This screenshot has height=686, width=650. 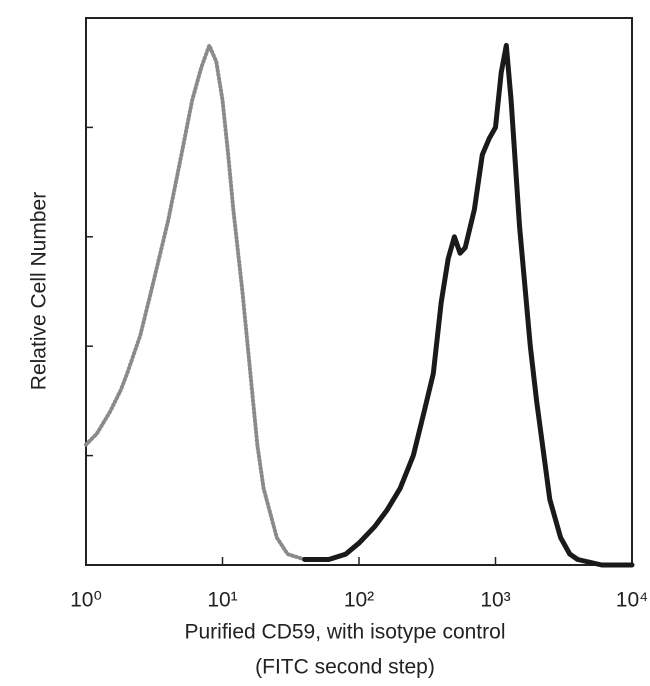 I want to click on x-tick-label: 10⁰, so click(x=86, y=600).